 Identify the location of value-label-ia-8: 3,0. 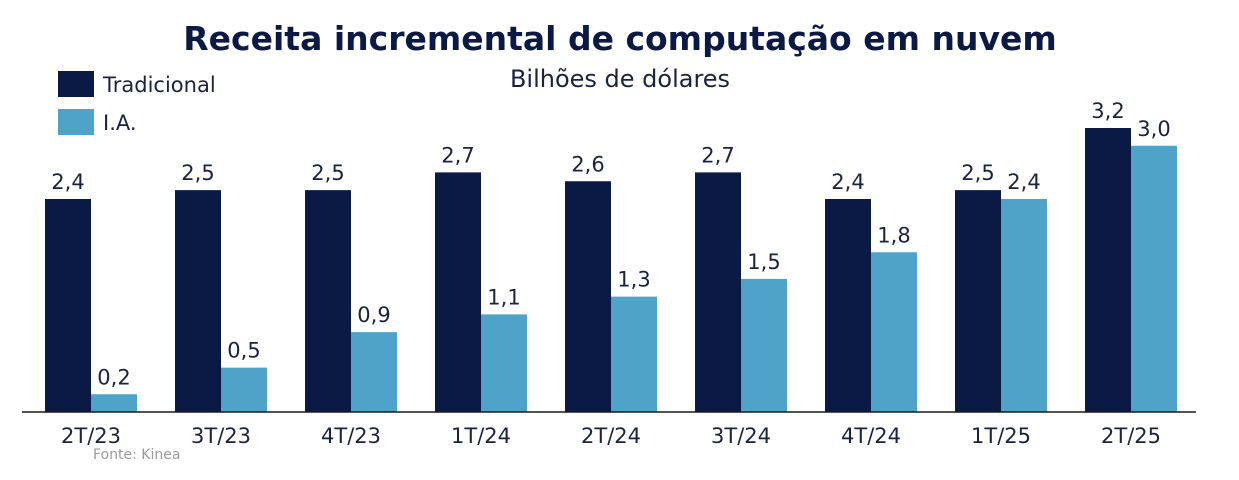
(1153, 129).